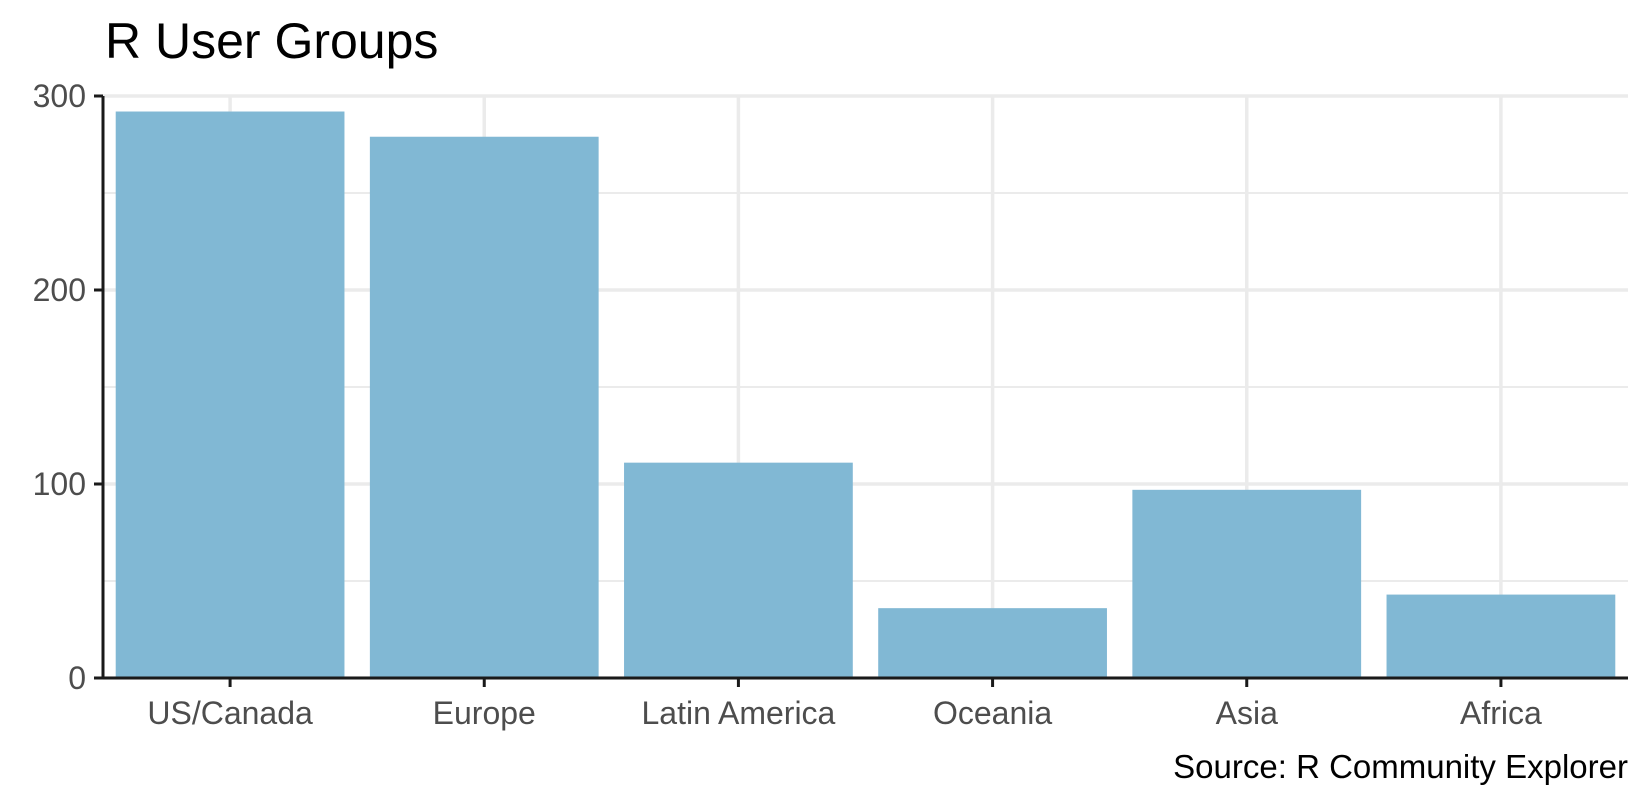  What do you see at coordinates (230, 713) in the screenshot?
I see `x-tick-label: US/Canada` at bounding box center [230, 713].